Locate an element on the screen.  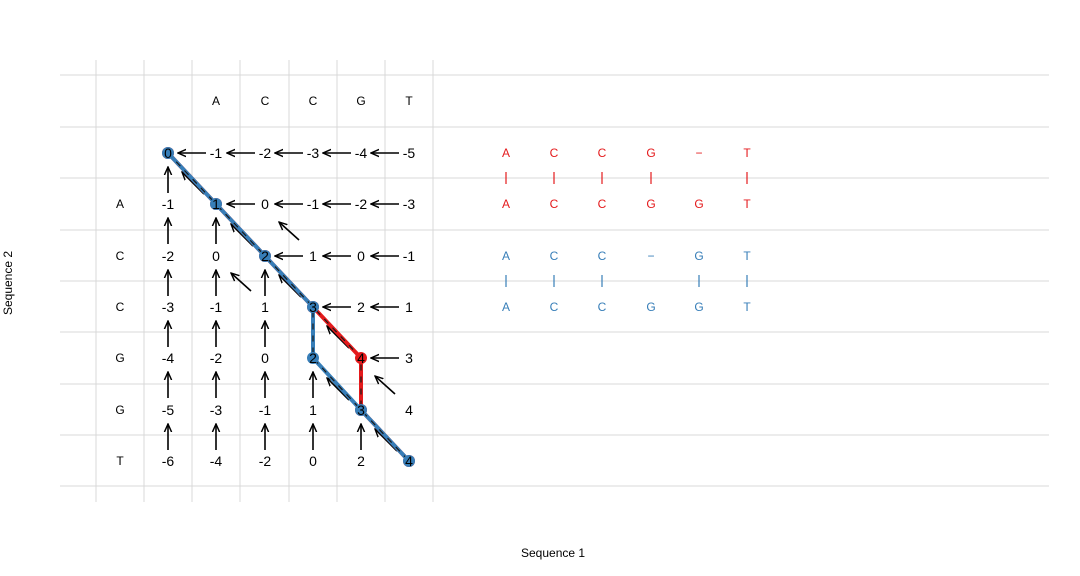
alignment-panels: A C C G − T A C C G G T A C C − G T A C C G G T is located at coordinates (626, 230).